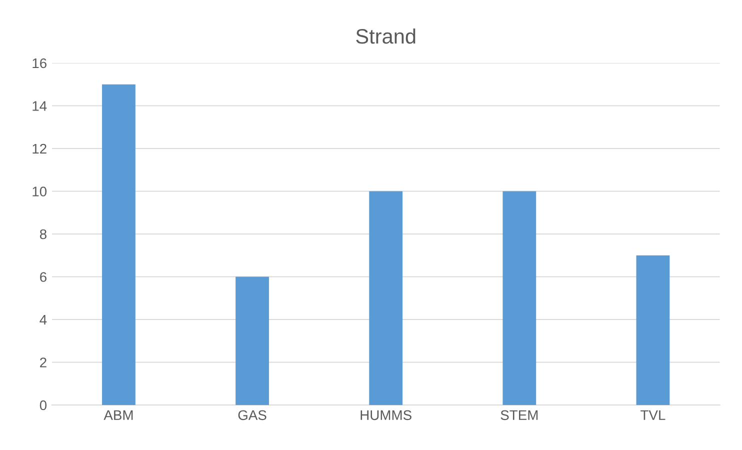  Describe the element at coordinates (43, 277) in the screenshot. I see `y-tick-label: 6` at that location.